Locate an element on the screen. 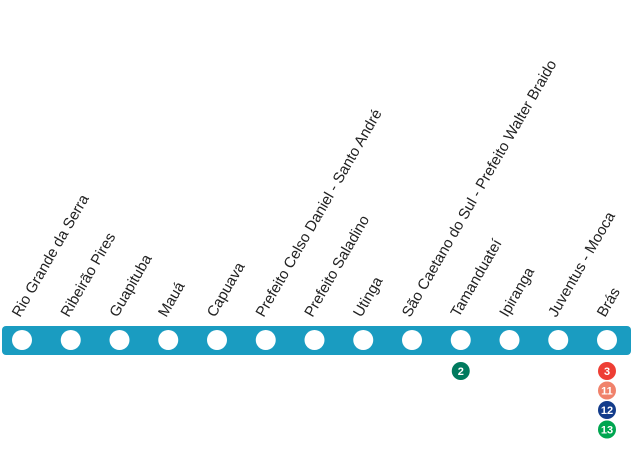 Image resolution: width=633 pixels, height=468 pixels. transfer-badge-line-12: 12 is located at coordinates (607, 410).